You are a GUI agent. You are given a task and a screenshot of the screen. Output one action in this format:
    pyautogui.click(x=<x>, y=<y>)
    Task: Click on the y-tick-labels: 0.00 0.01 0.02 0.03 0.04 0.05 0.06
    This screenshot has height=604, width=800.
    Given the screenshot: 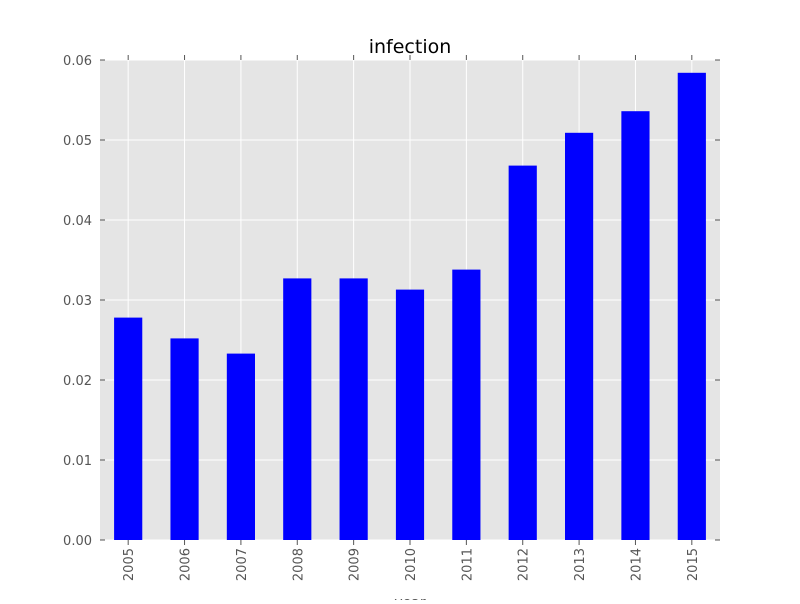 What is the action you would take?
    pyautogui.click(x=77, y=301)
    